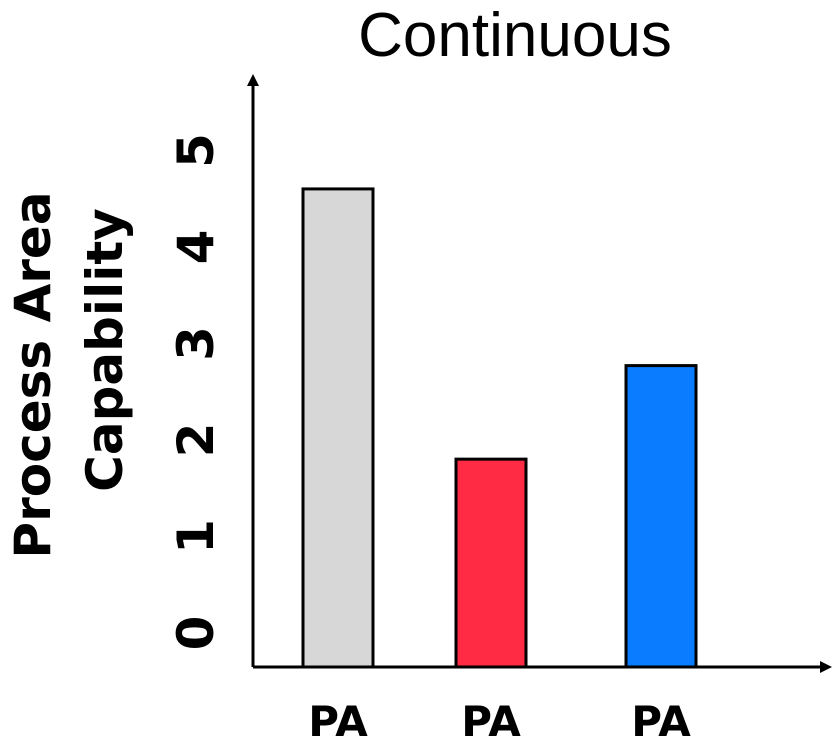 The width and height of the screenshot is (836, 751). What do you see at coordinates (515, 35) in the screenshot?
I see `chart-title: Continuous` at bounding box center [515, 35].